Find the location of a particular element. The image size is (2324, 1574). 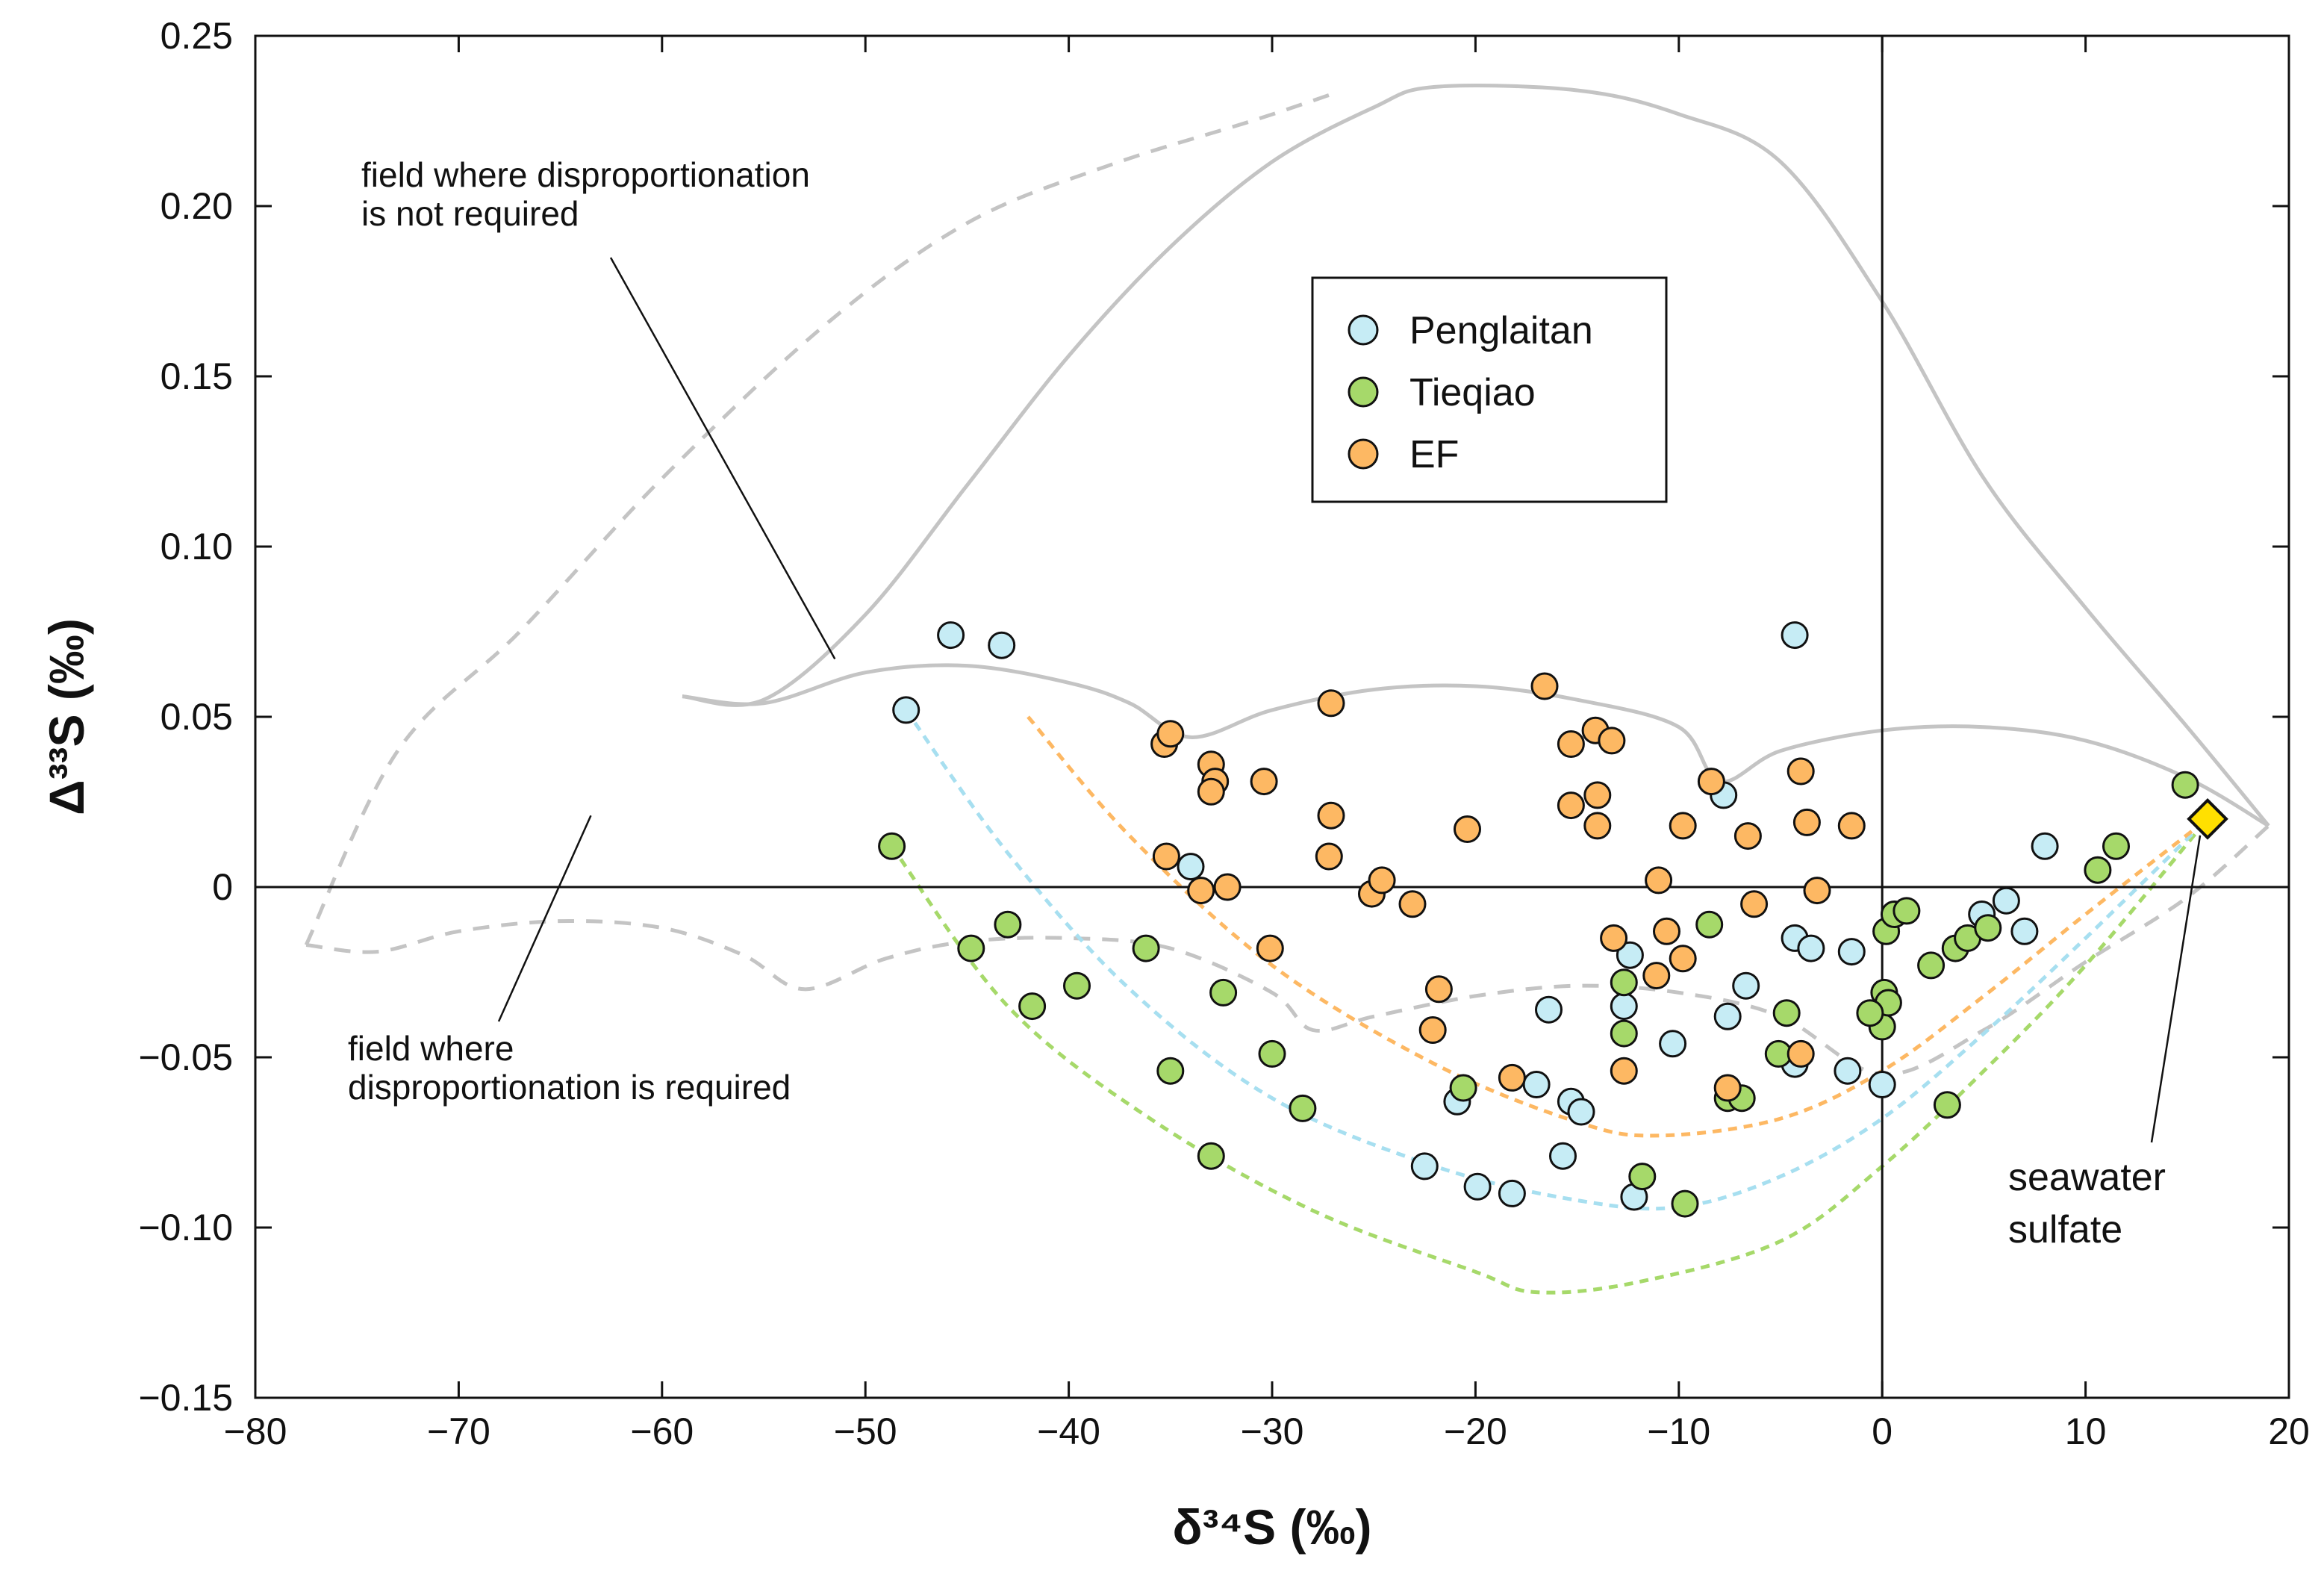

x-tick-label: 0 is located at coordinates (1882, 1431).